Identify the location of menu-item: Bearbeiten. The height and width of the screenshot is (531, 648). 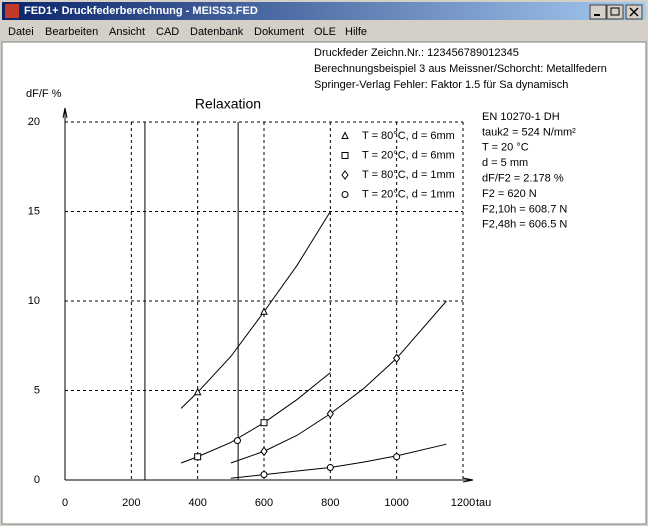
(71, 32).